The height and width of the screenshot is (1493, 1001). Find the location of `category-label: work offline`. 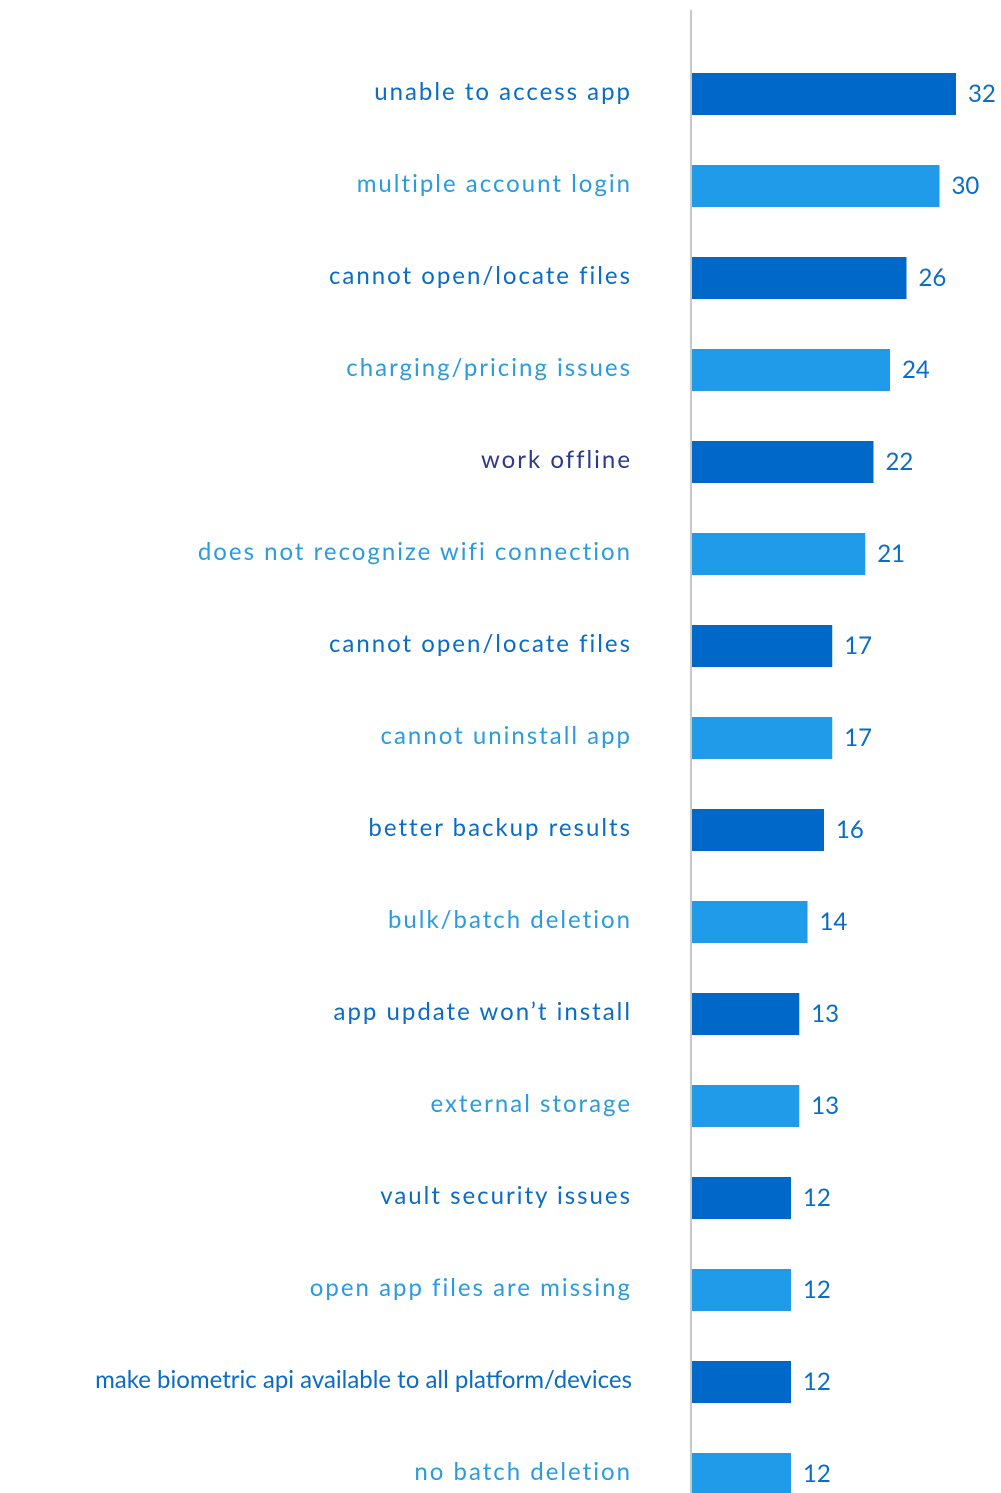

category-label: work offline is located at coordinates (556, 459).